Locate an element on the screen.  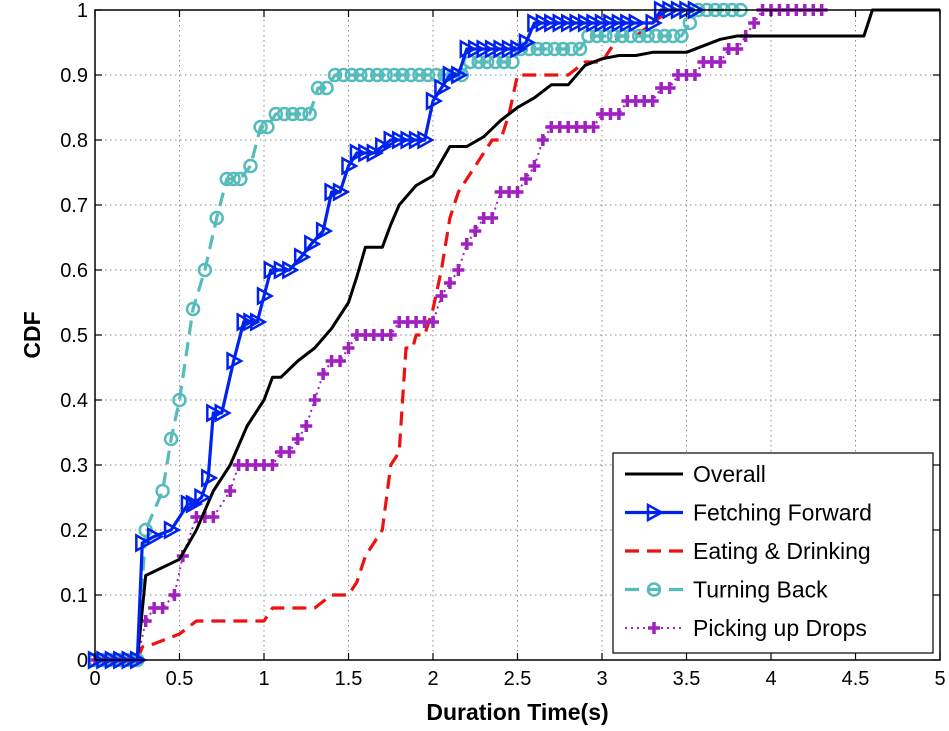
legend-label: Picking up Drops is located at coordinates (780, 628).